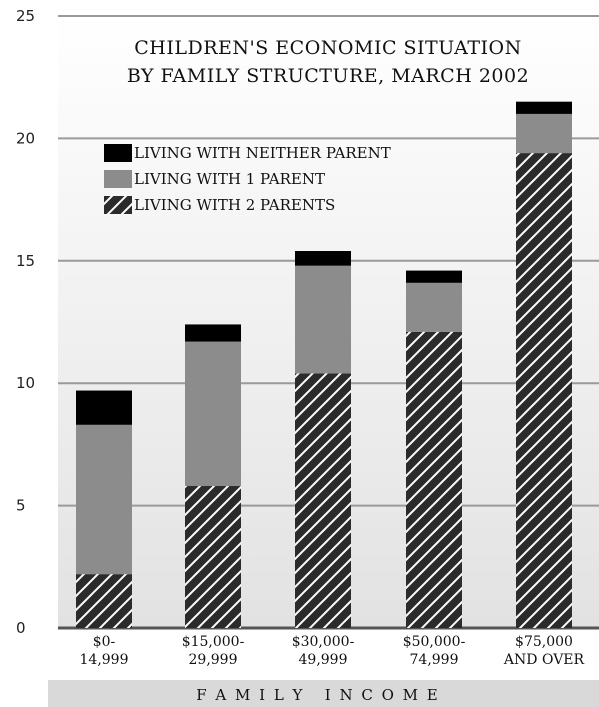 Image resolution: width=599 pixels, height=707 pixels. Describe the element at coordinates (25, 138) in the screenshot. I see `y-tick-label: 20` at that location.